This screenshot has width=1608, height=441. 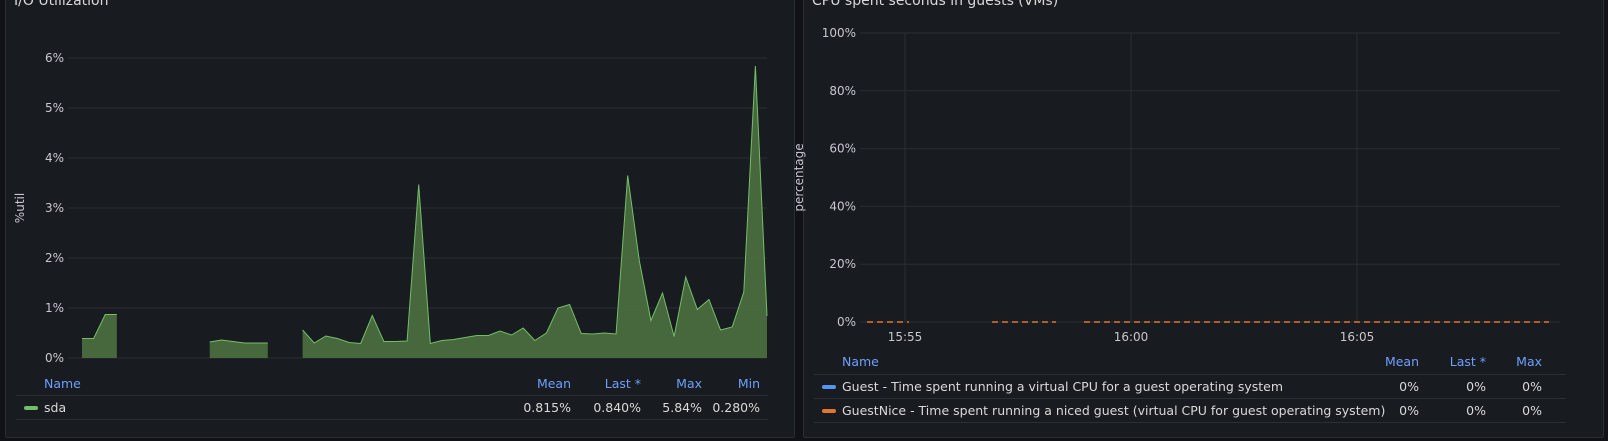 What do you see at coordinates (905, 337) in the screenshot?
I see `x-tick-label: 15:55` at bounding box center [905, 337].